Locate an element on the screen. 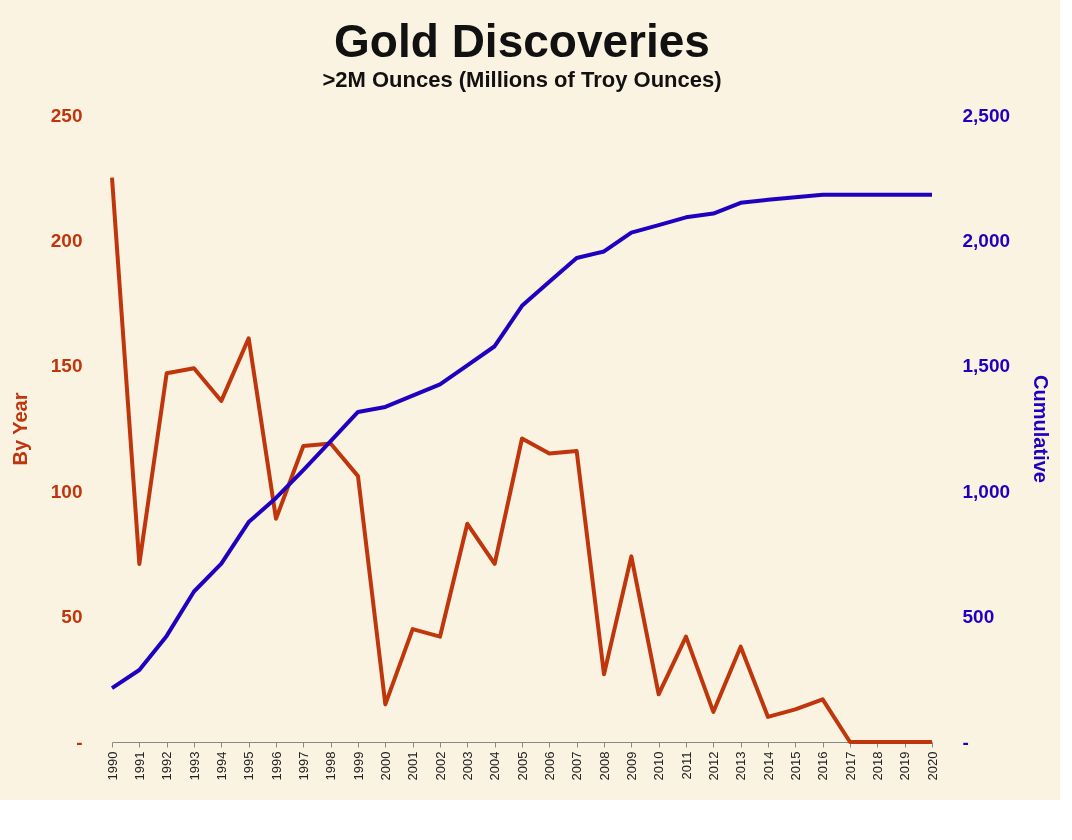 Image resolution: width=1072 pixels, height=840 pixels. x-tick-label: 2020 is located at coordinates (932, 766).